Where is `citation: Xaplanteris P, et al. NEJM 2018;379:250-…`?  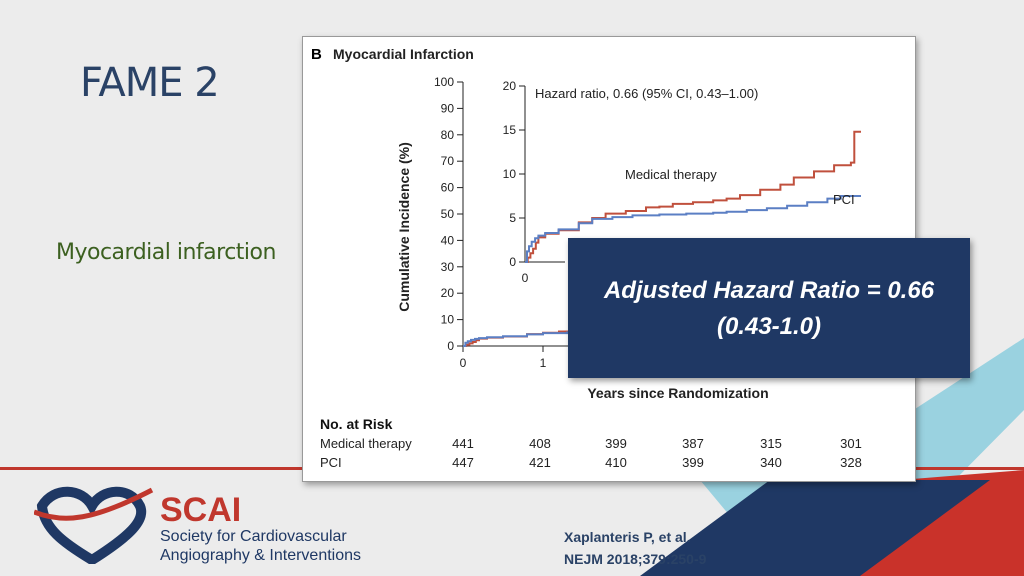 citation: Xaplanteris P, et al. NEJM 2018;379:250-… is located at coordinates (635, 548).